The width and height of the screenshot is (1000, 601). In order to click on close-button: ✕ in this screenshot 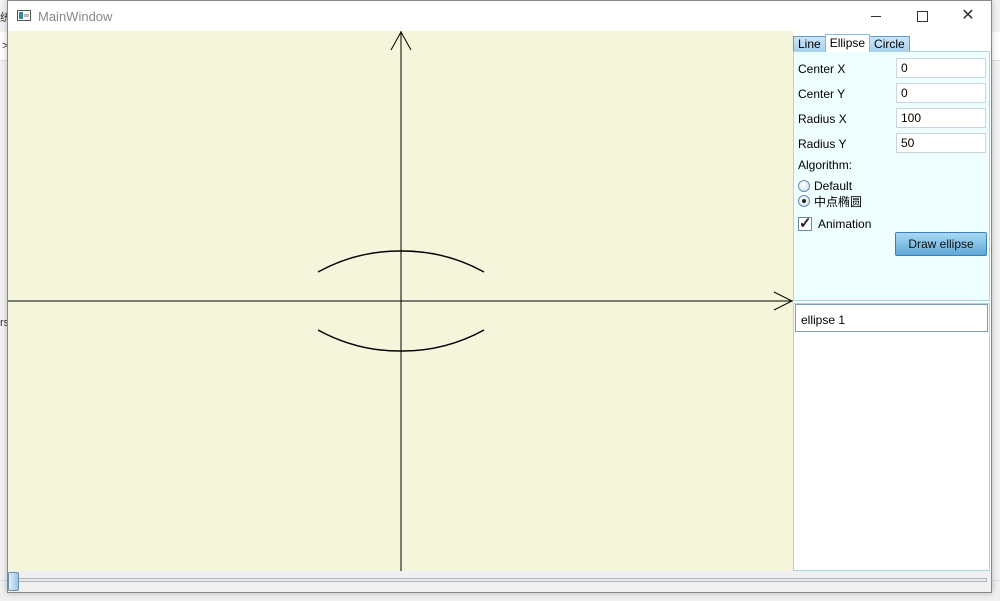, I will do `click(968, 16)`.